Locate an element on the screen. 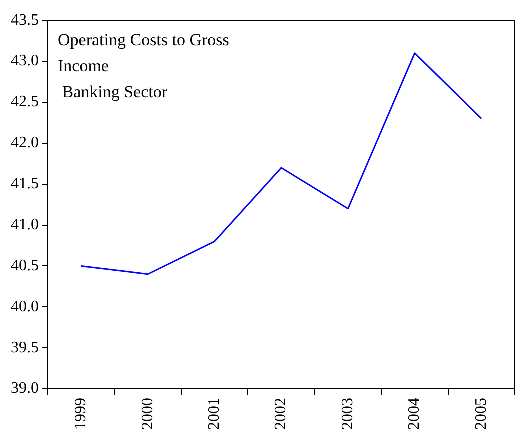 This screenshot has width=531, height=441. y-tick-label: 43.5 is located at coordinates (25, 20).